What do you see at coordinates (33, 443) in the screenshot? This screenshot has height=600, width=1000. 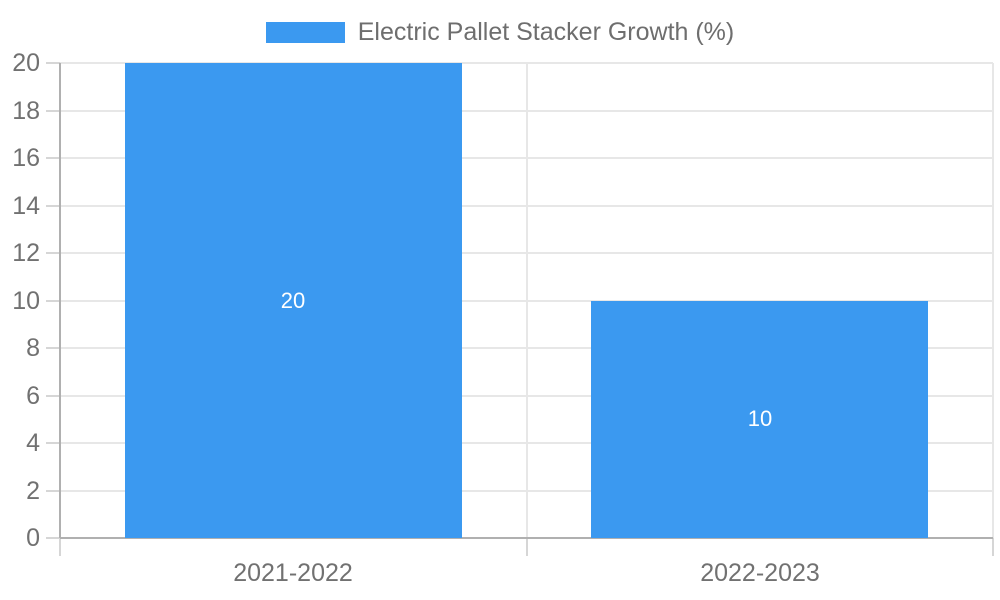 I see `y-axis-tick-label: 4` at bounding box center [33, 443].